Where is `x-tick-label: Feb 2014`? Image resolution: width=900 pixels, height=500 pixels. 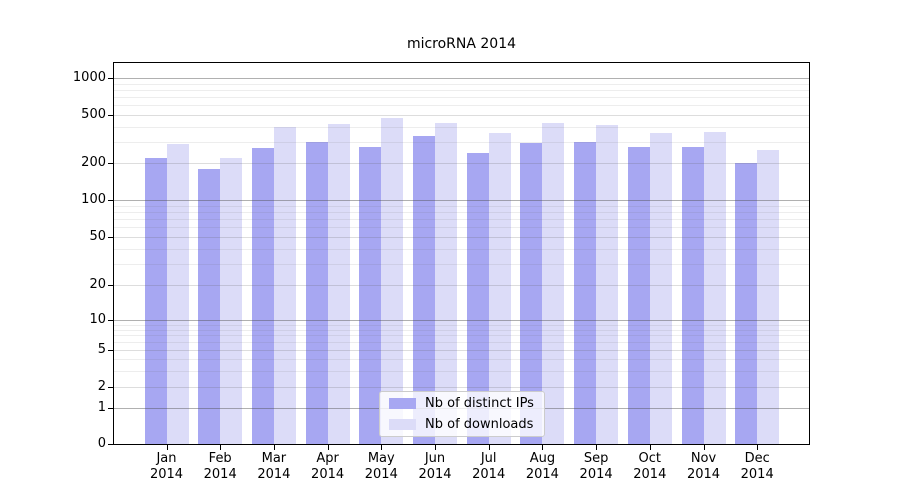 x-tick-label: Feb 2014 is located at coordinates (220, 466).